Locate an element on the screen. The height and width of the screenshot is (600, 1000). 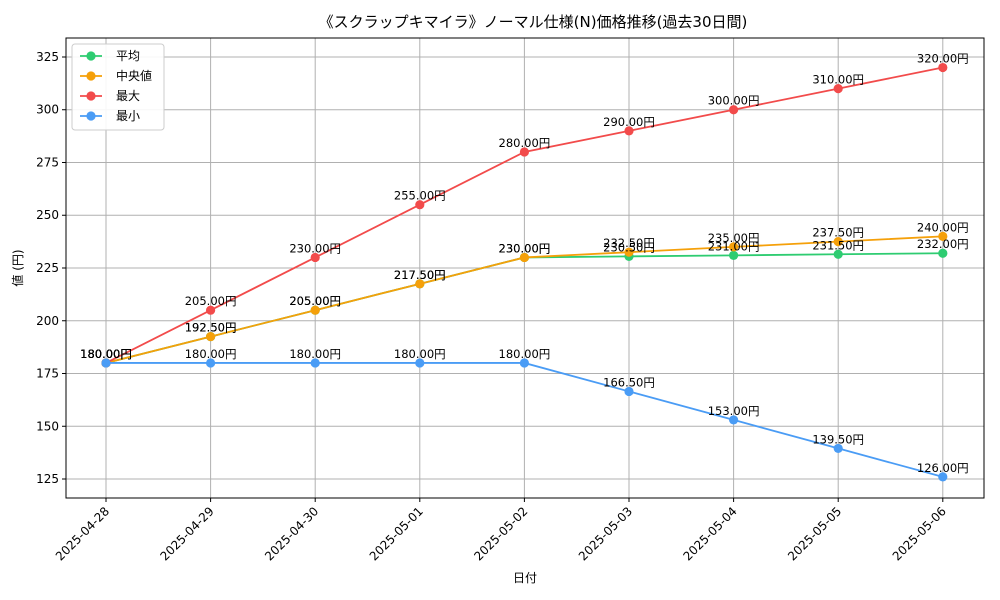
y-tick-label: 175 is located at coordinates (47, 374).